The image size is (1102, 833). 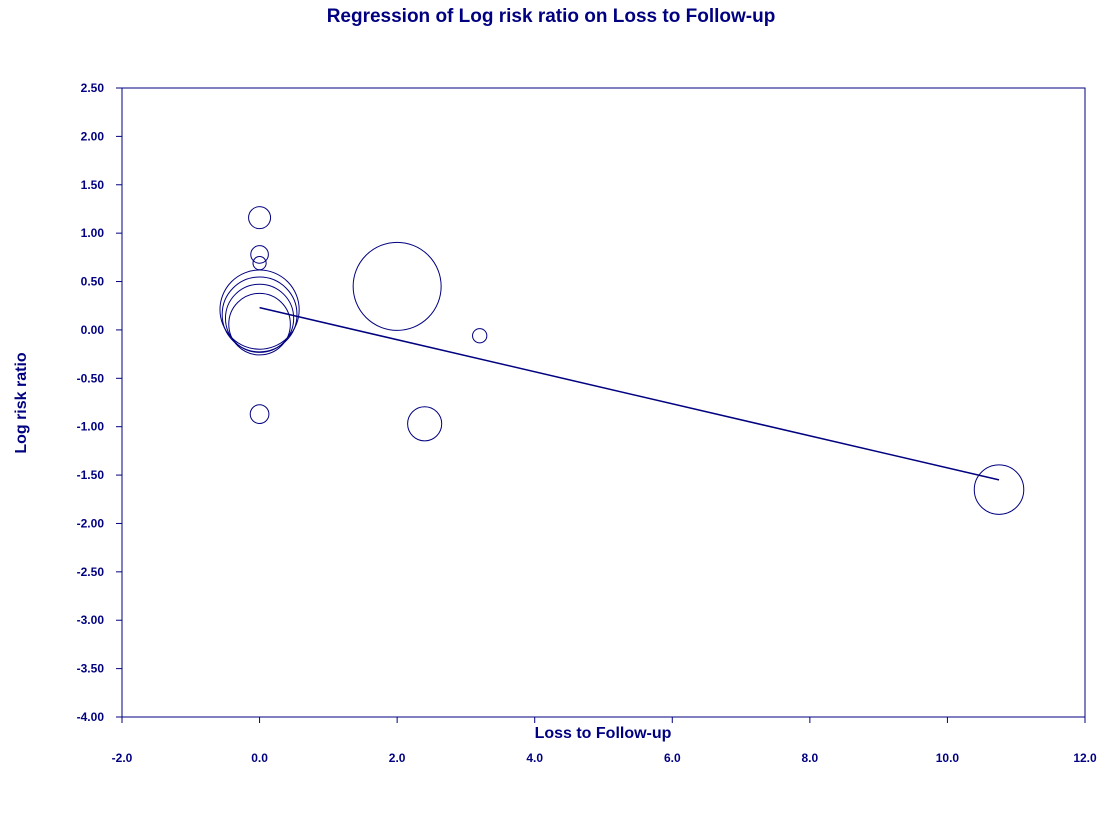 I want to click on y-tick-label: 1.50, so click(x=93, y=185).